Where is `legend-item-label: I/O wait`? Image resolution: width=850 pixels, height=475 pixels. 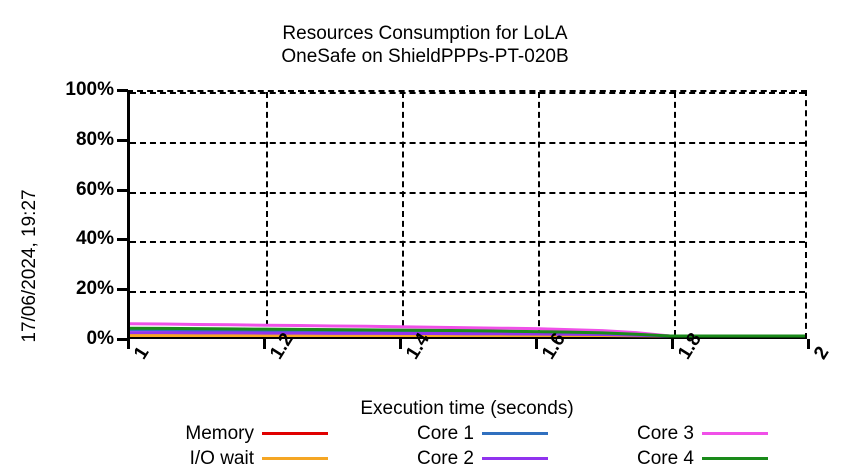
legend-item-label: I/O wait is located at coordinates (221, 458).